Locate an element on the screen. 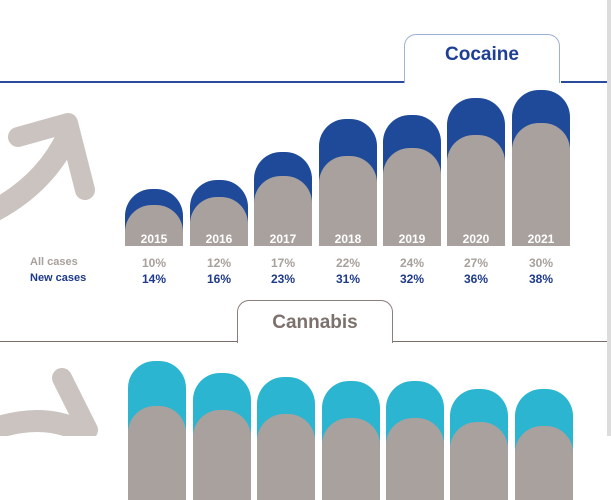 The image size is (611, 500). cannabis-divider-left is located at coordinates (118, 341).